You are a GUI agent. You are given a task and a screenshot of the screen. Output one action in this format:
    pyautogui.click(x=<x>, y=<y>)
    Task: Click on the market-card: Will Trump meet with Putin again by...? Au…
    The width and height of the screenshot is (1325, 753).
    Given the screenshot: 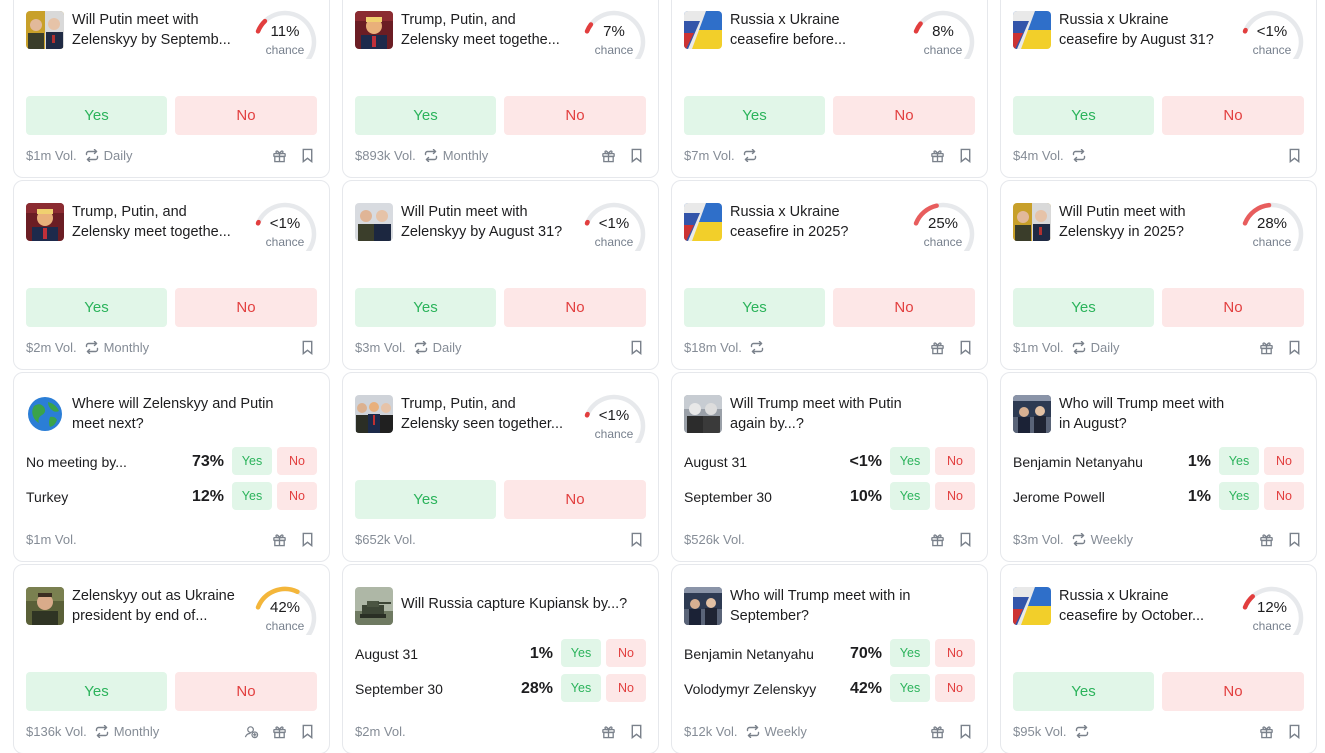 What is the action you would take?
    pyautogui.click(x=829, y=467)
    